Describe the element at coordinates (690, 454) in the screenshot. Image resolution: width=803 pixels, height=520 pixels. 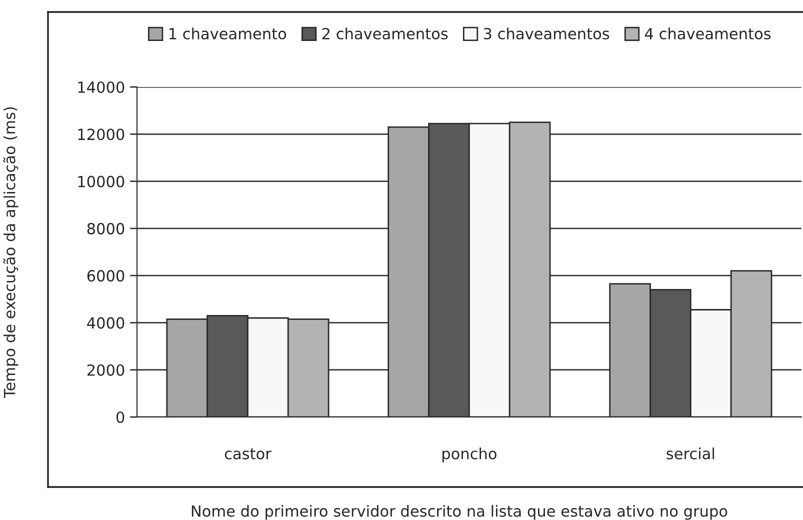
I see `x-tick-label: sercial` at that location.